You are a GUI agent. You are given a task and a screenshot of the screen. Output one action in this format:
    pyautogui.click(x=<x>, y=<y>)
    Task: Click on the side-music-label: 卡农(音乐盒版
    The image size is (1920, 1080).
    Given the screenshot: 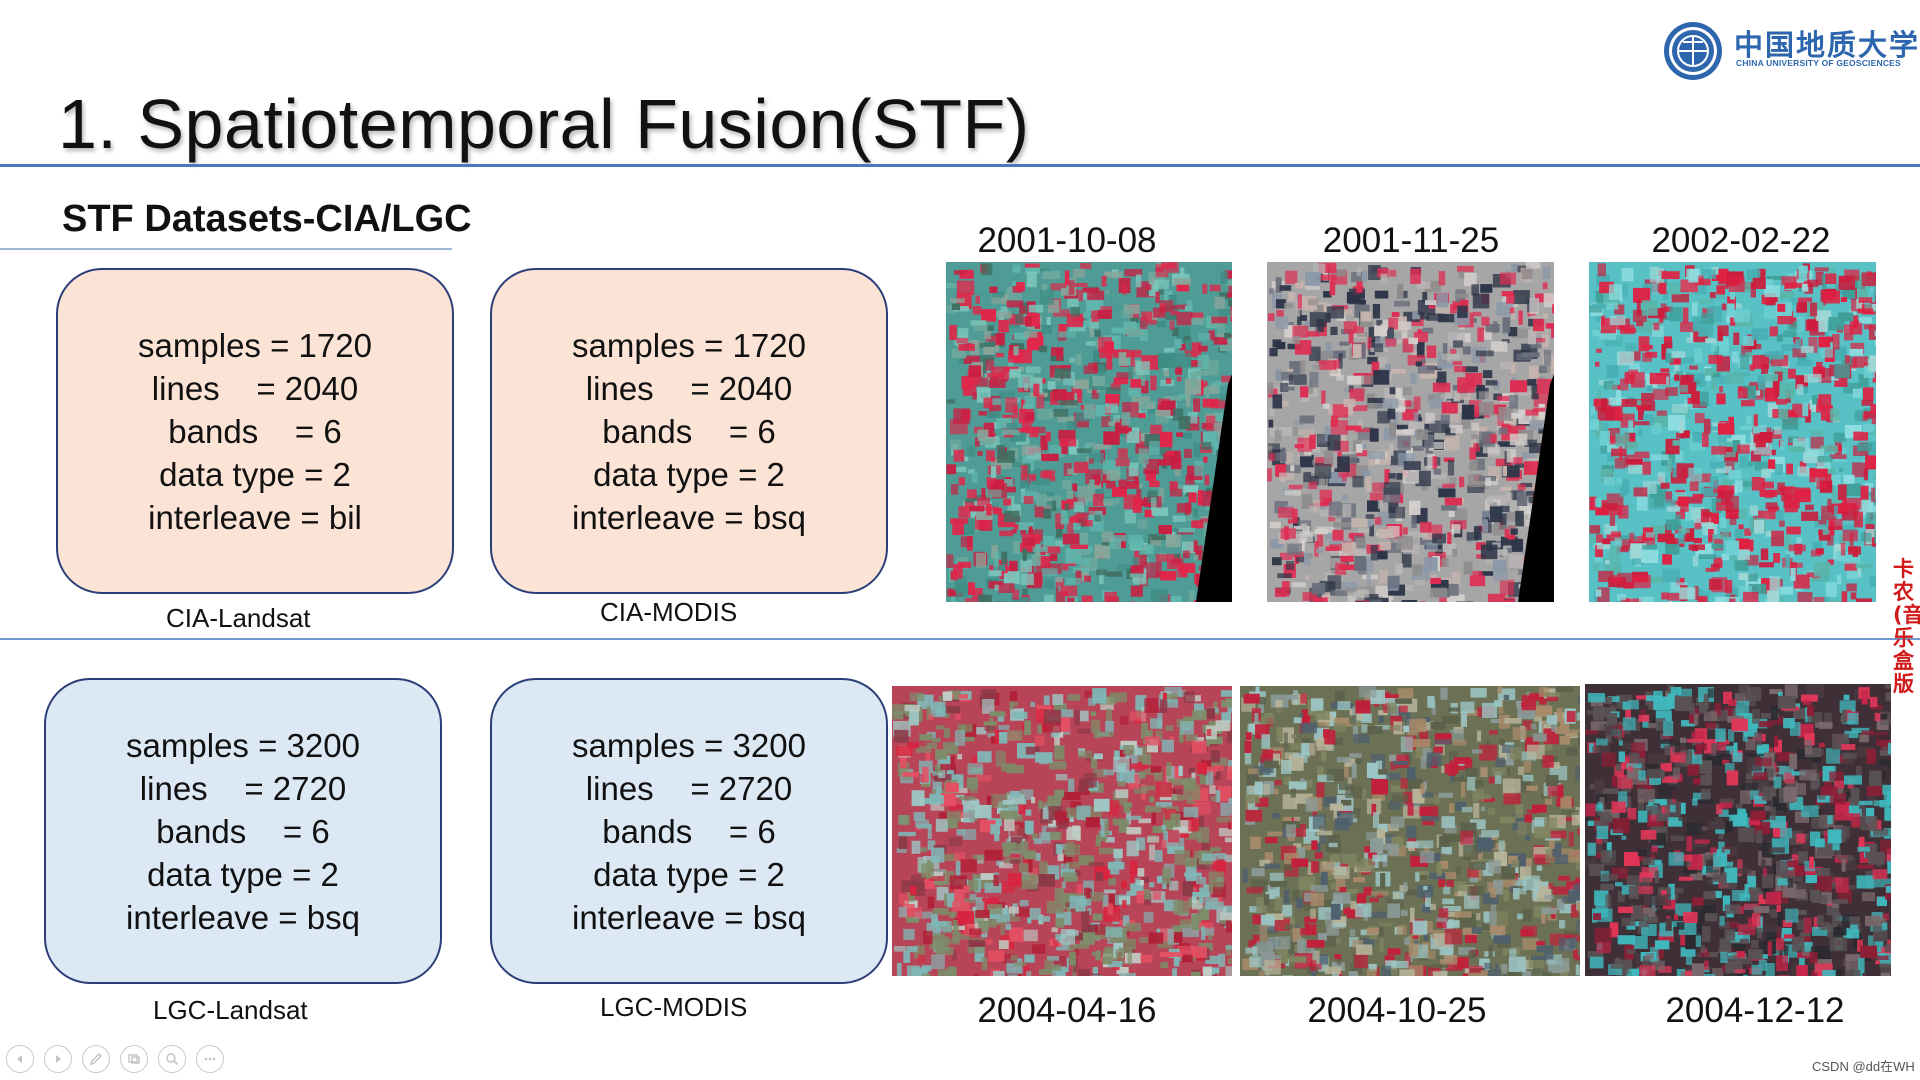 What is the action you would take?
    pyautogui.click(x=1906, y=626)
    